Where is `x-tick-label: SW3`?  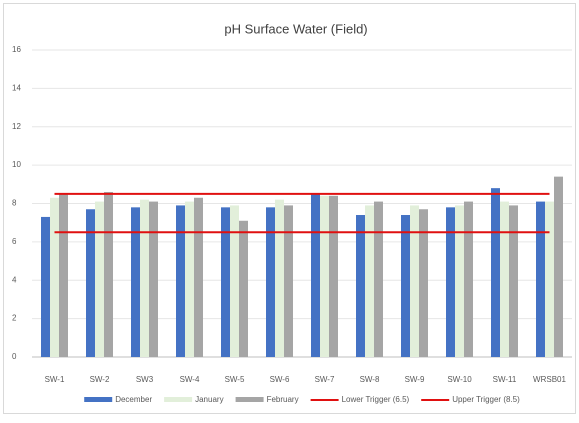 x-tick-label: SW3 is located at coordinates (145, 379).